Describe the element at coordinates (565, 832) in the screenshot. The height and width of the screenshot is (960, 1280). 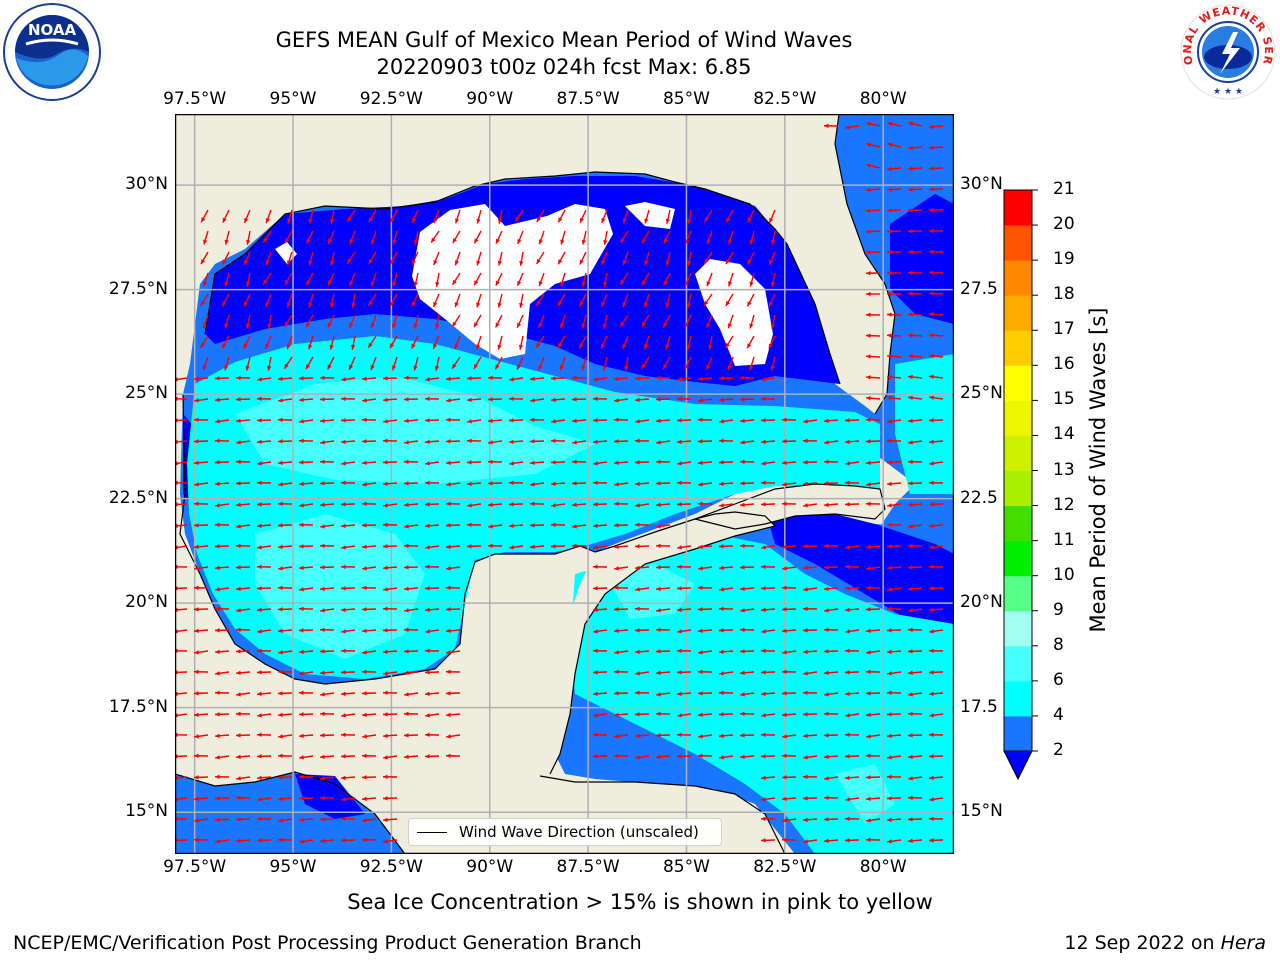
I see `map-legend: Wind Wave Direction (unscaled)` at that location.